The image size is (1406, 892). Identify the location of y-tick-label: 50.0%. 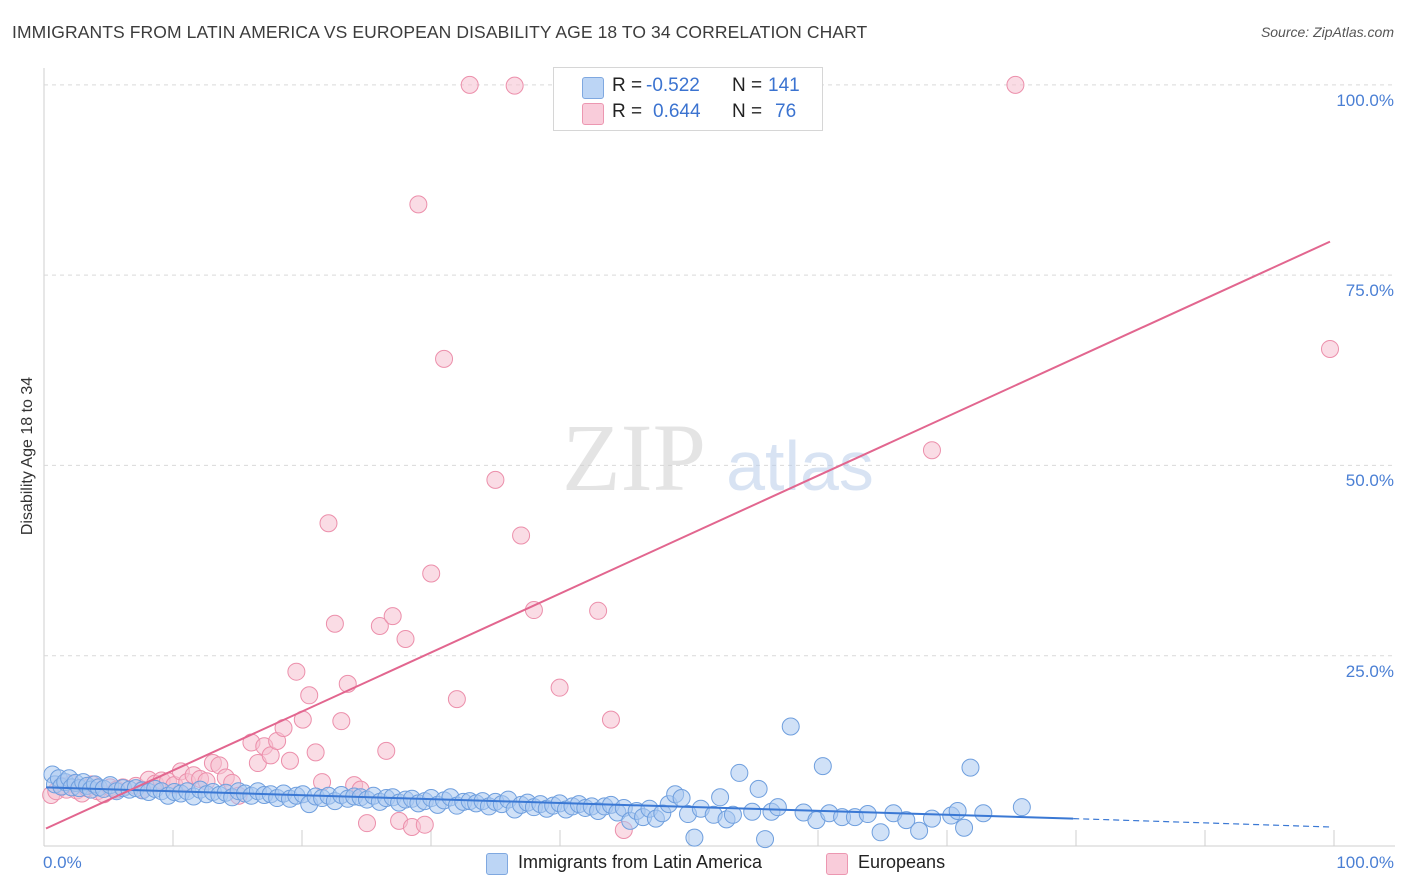
(1369, 481).